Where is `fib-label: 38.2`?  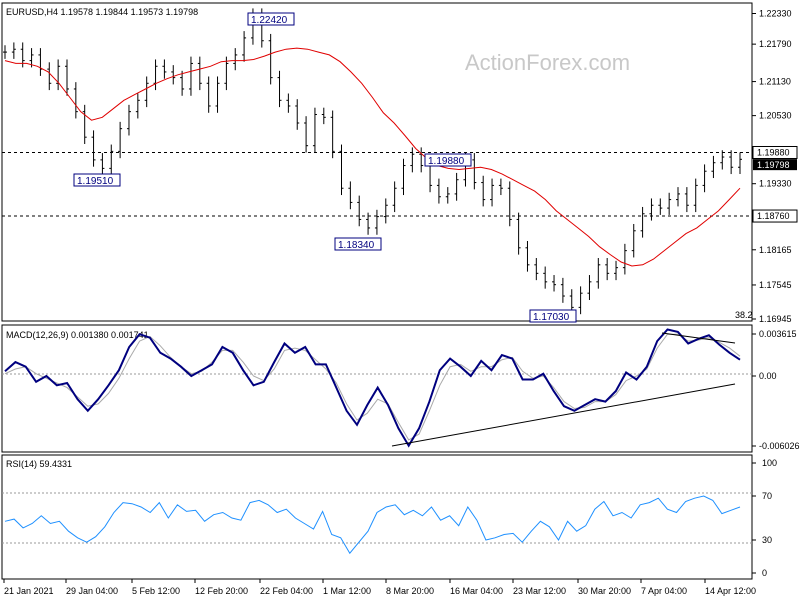 fib-label: 38.2 is located at coordinates (744, 315).